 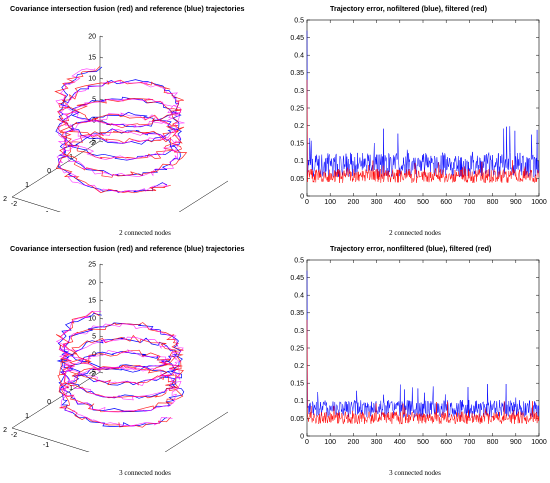 I want to click on caption-error-top: 2 connected nodes, so click(x=415, y=233).